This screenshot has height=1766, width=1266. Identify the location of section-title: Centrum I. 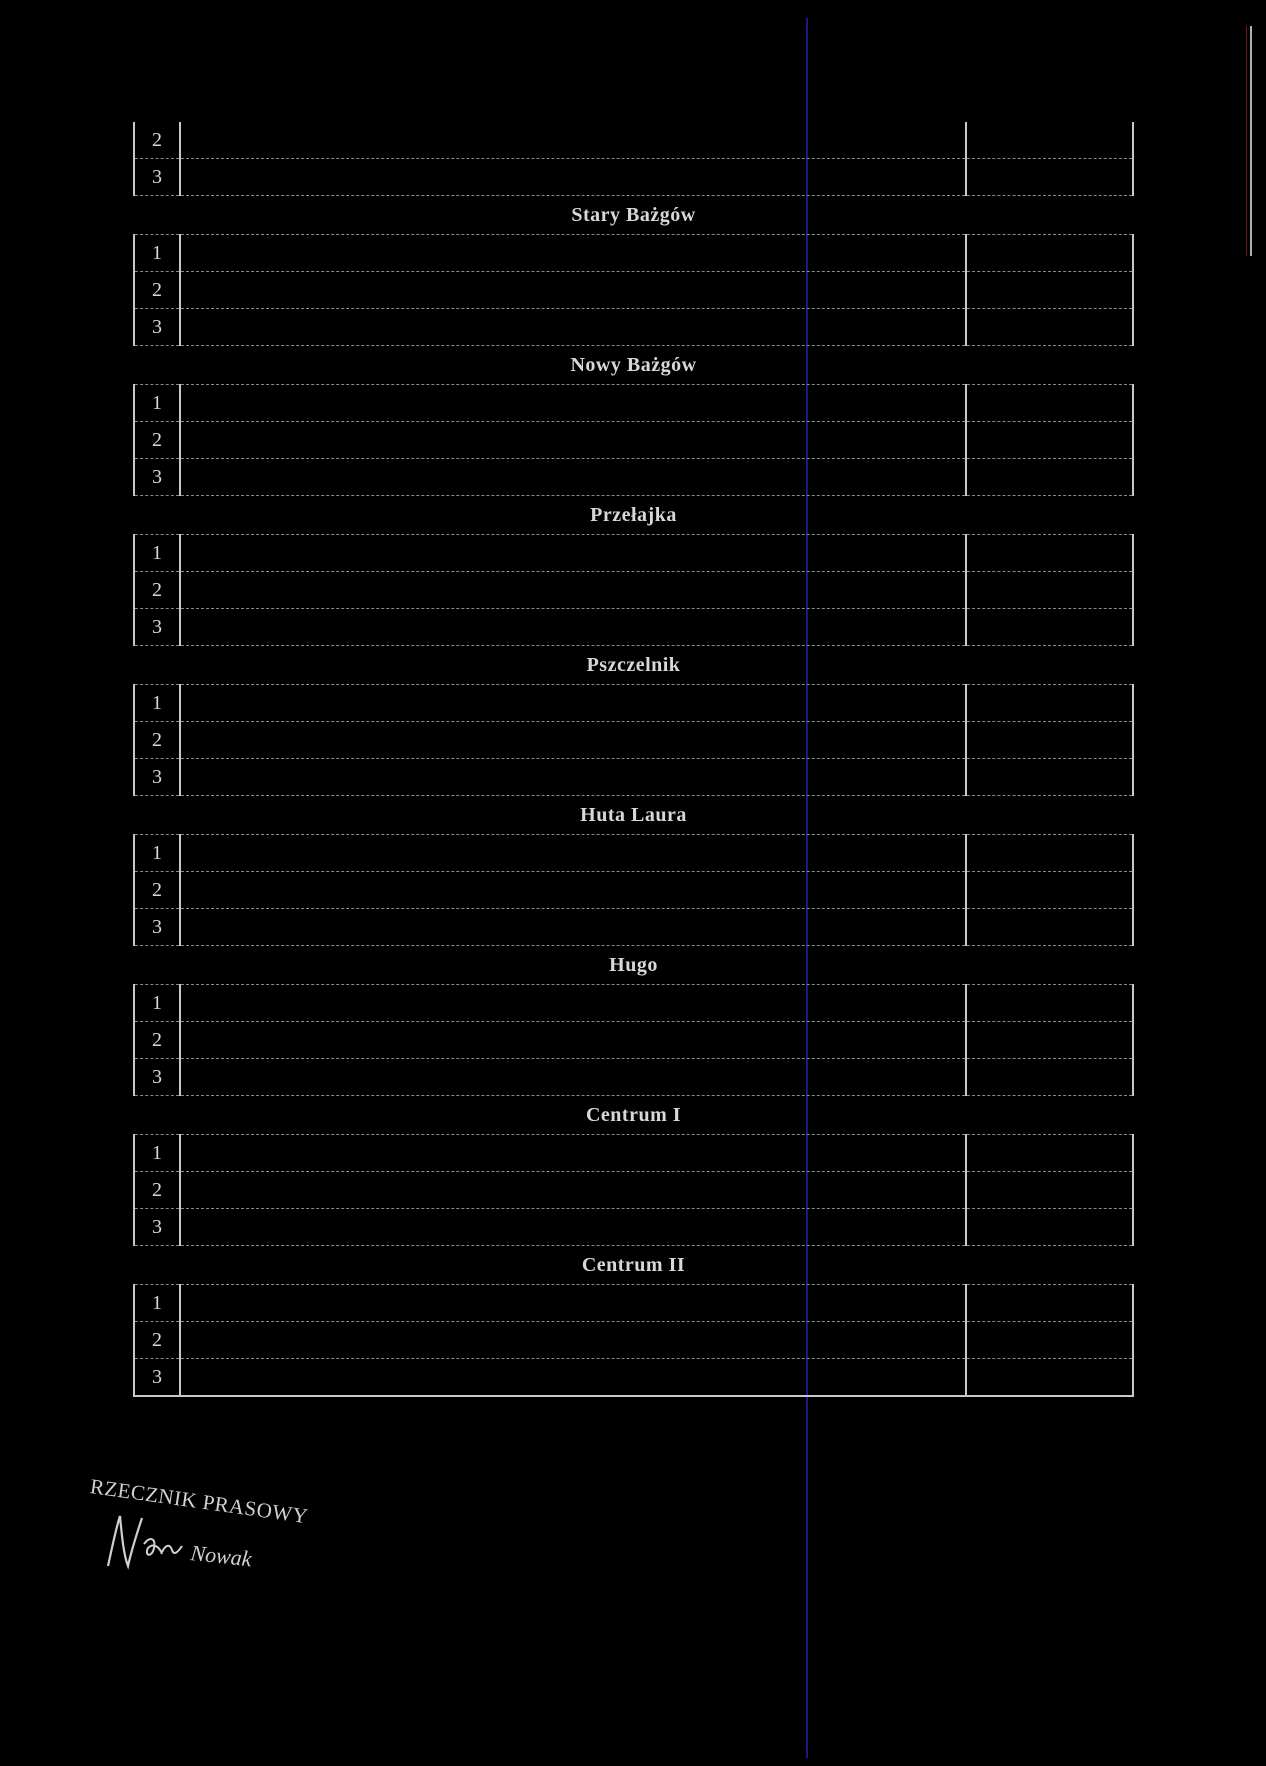
(633, 1115).